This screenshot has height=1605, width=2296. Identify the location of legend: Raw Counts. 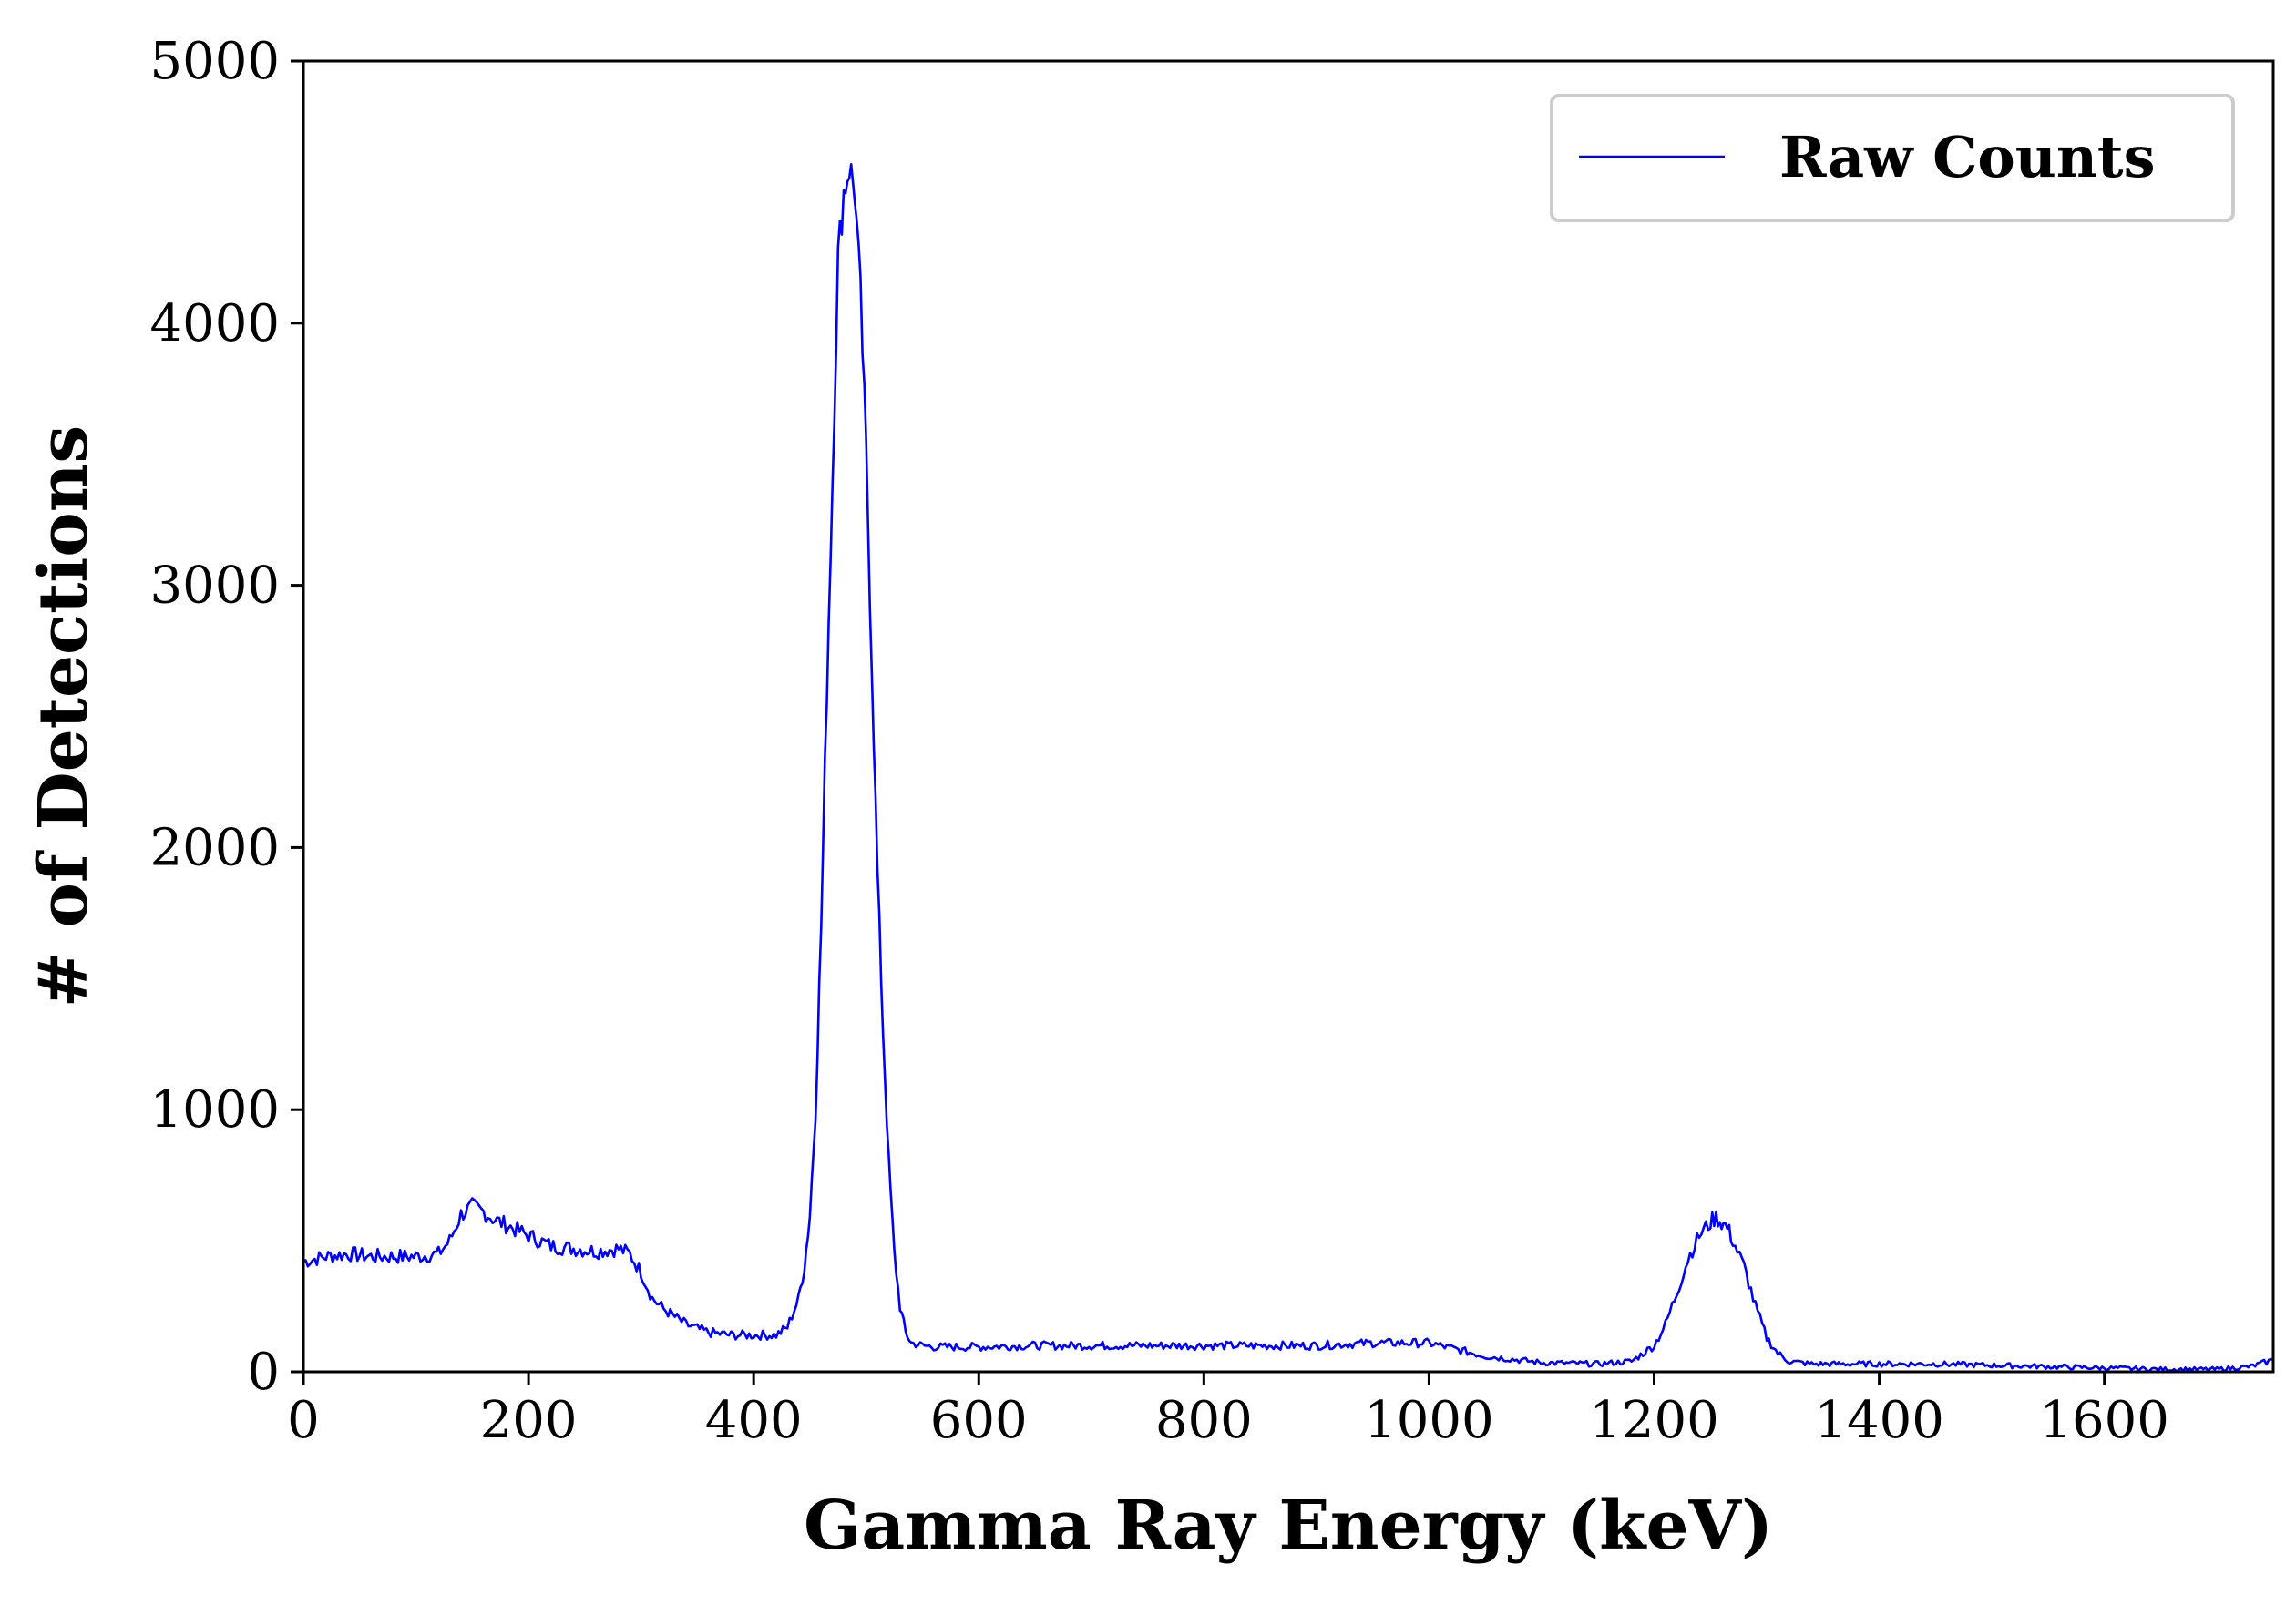
(1893, 158).